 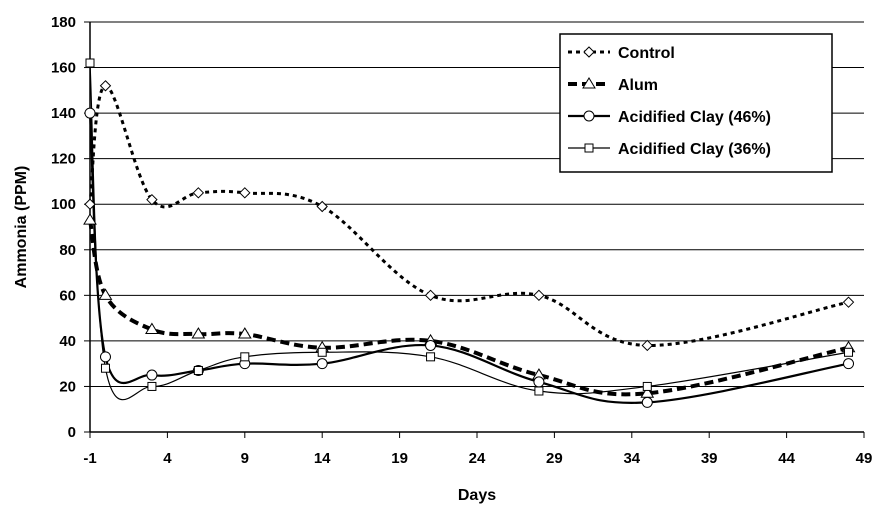 I want to click on x-axis-title: Days, so click(x=477, y=495).